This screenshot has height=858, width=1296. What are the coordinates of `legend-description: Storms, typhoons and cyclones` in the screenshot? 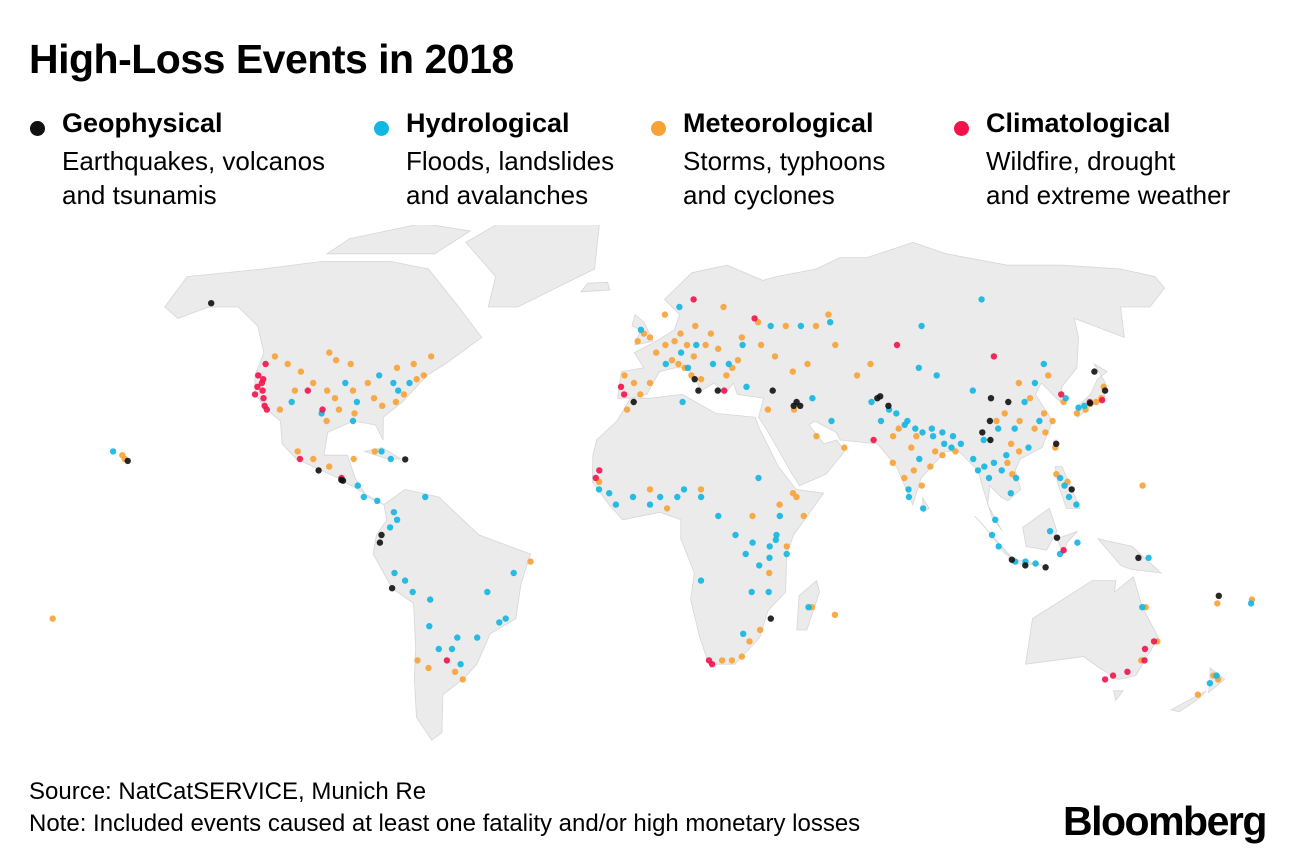 It's located at (784, 178).